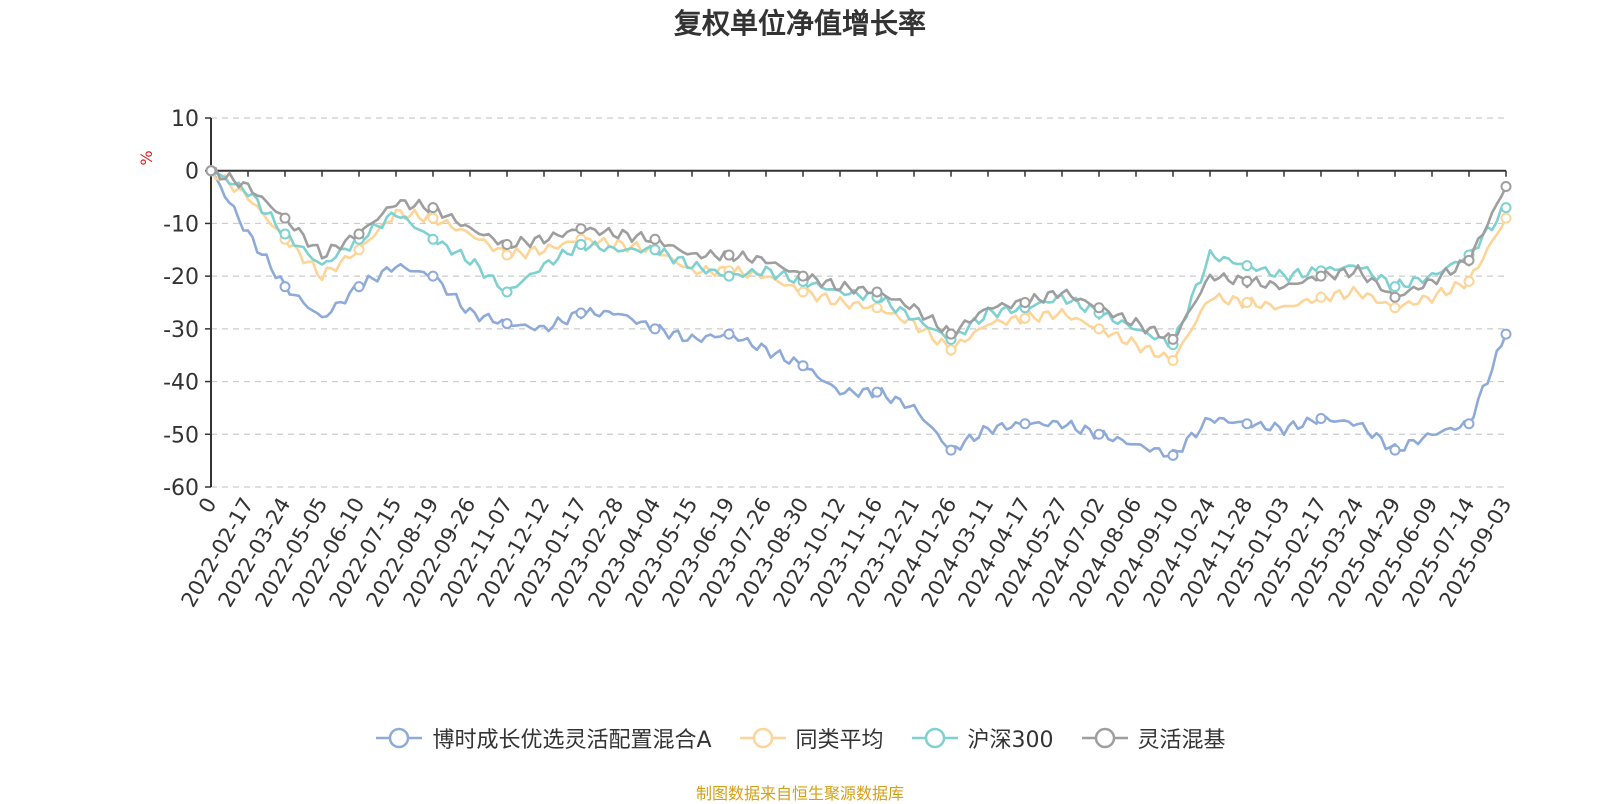 This screenshot has height=804, width=1600. I want to click on chart-title: 复权单位净值增长率, so click(799, 23).